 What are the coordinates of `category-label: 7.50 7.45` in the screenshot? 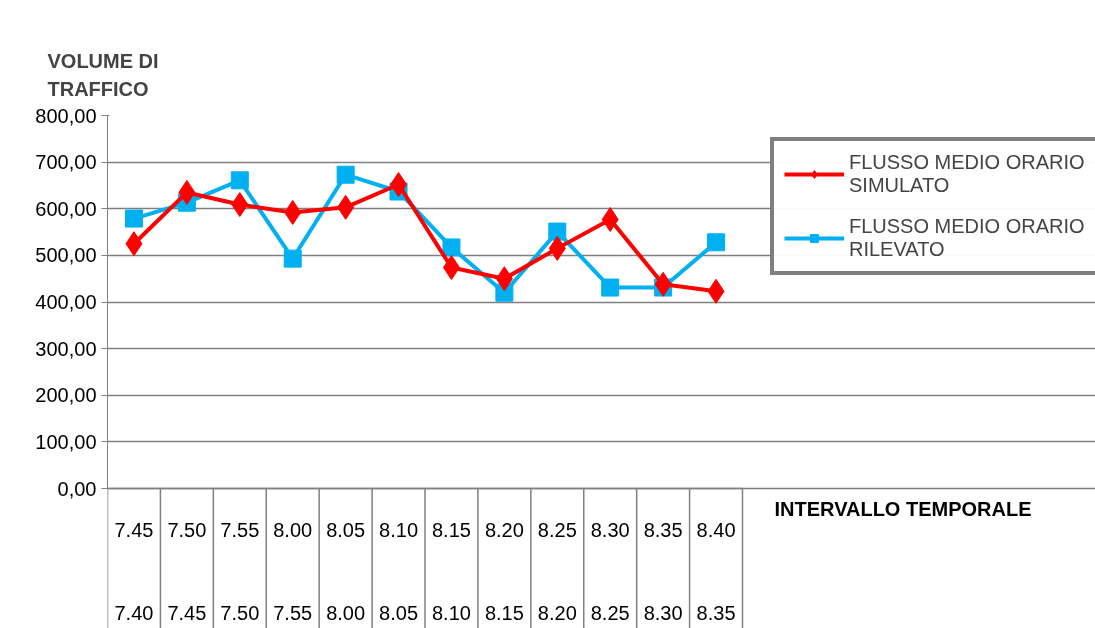 It's located at (187, 571).